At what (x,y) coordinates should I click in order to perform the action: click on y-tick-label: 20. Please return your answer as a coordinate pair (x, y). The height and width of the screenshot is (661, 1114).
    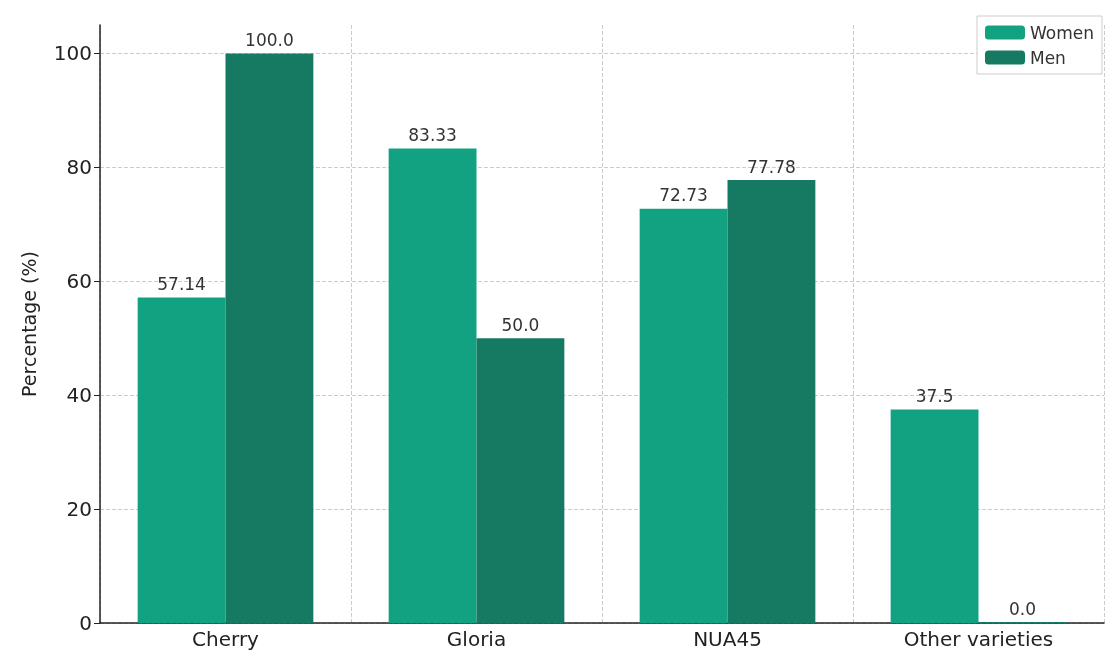
    Looking at the image, I should click on (79, 509).